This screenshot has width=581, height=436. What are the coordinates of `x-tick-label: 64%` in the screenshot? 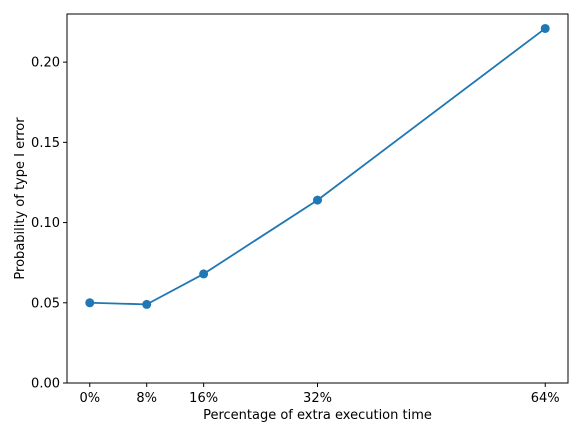 It's located at (545, 398).